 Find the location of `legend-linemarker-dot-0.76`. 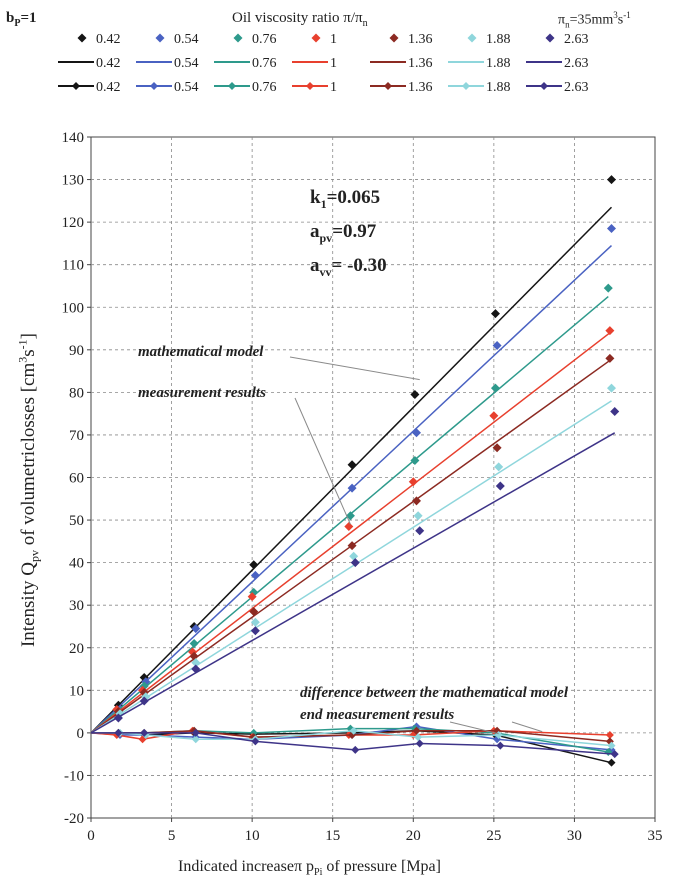

legend-linemarker-dot-0.76 is located at coordinates (232, 86).